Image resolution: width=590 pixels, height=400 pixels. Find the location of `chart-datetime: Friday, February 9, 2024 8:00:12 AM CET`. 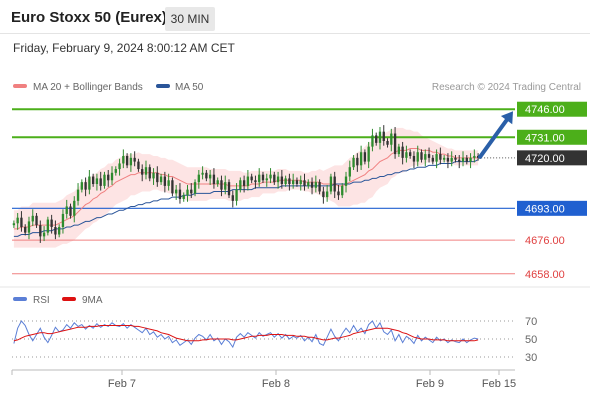

chart-datetime: Friday, February 9, 2024 8:00:12 AM CET is located at coordinates (124, 48).